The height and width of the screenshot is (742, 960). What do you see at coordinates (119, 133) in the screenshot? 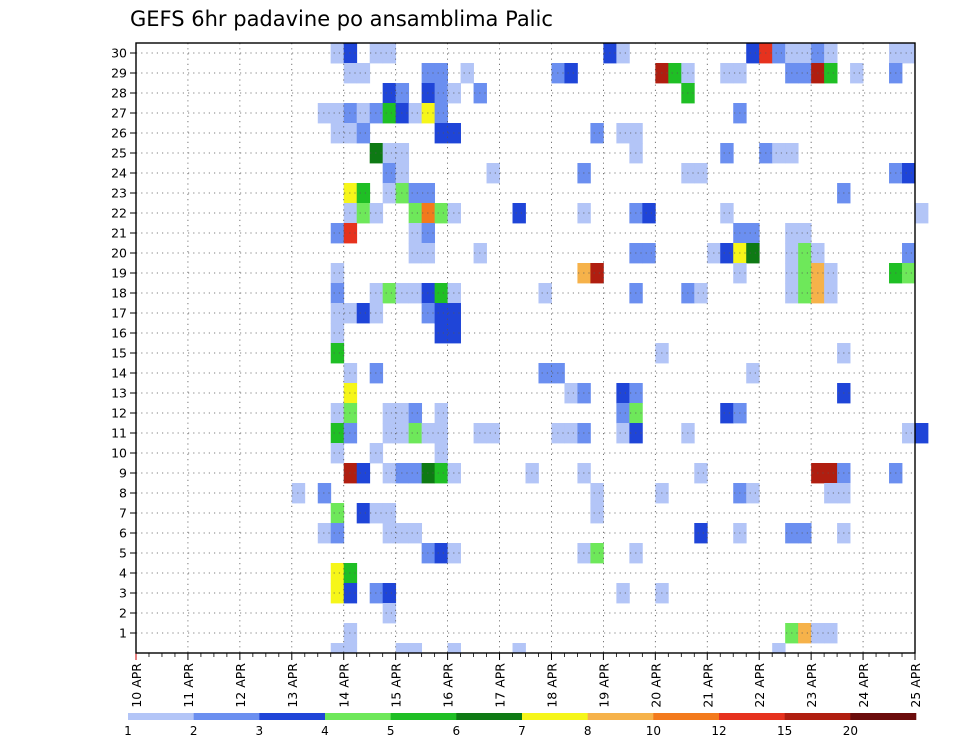
I see `y-tick-label: 26` at bounding box center [119, 133].